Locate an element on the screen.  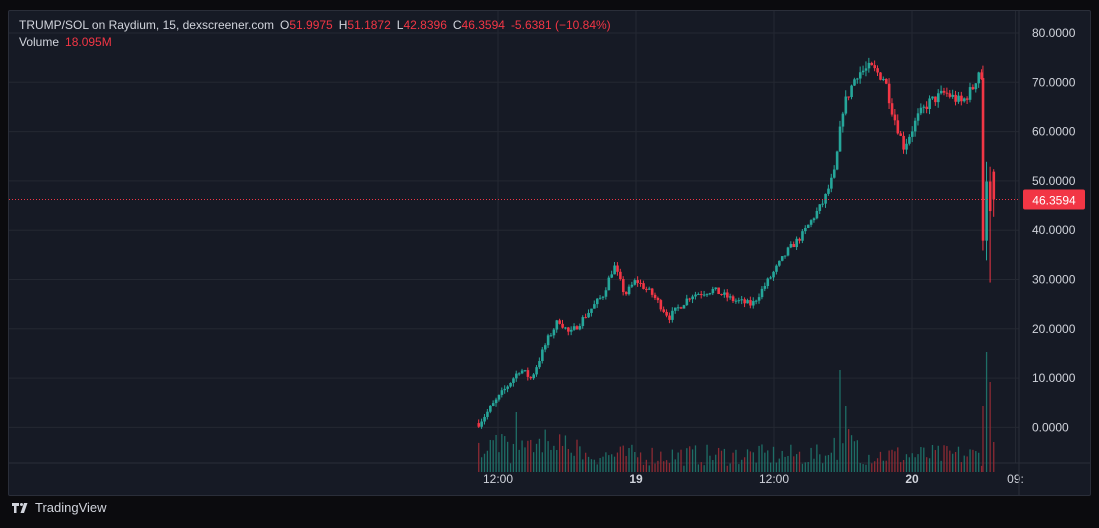
tradingview-footer: TradingView is located at coordinates (59, 507).